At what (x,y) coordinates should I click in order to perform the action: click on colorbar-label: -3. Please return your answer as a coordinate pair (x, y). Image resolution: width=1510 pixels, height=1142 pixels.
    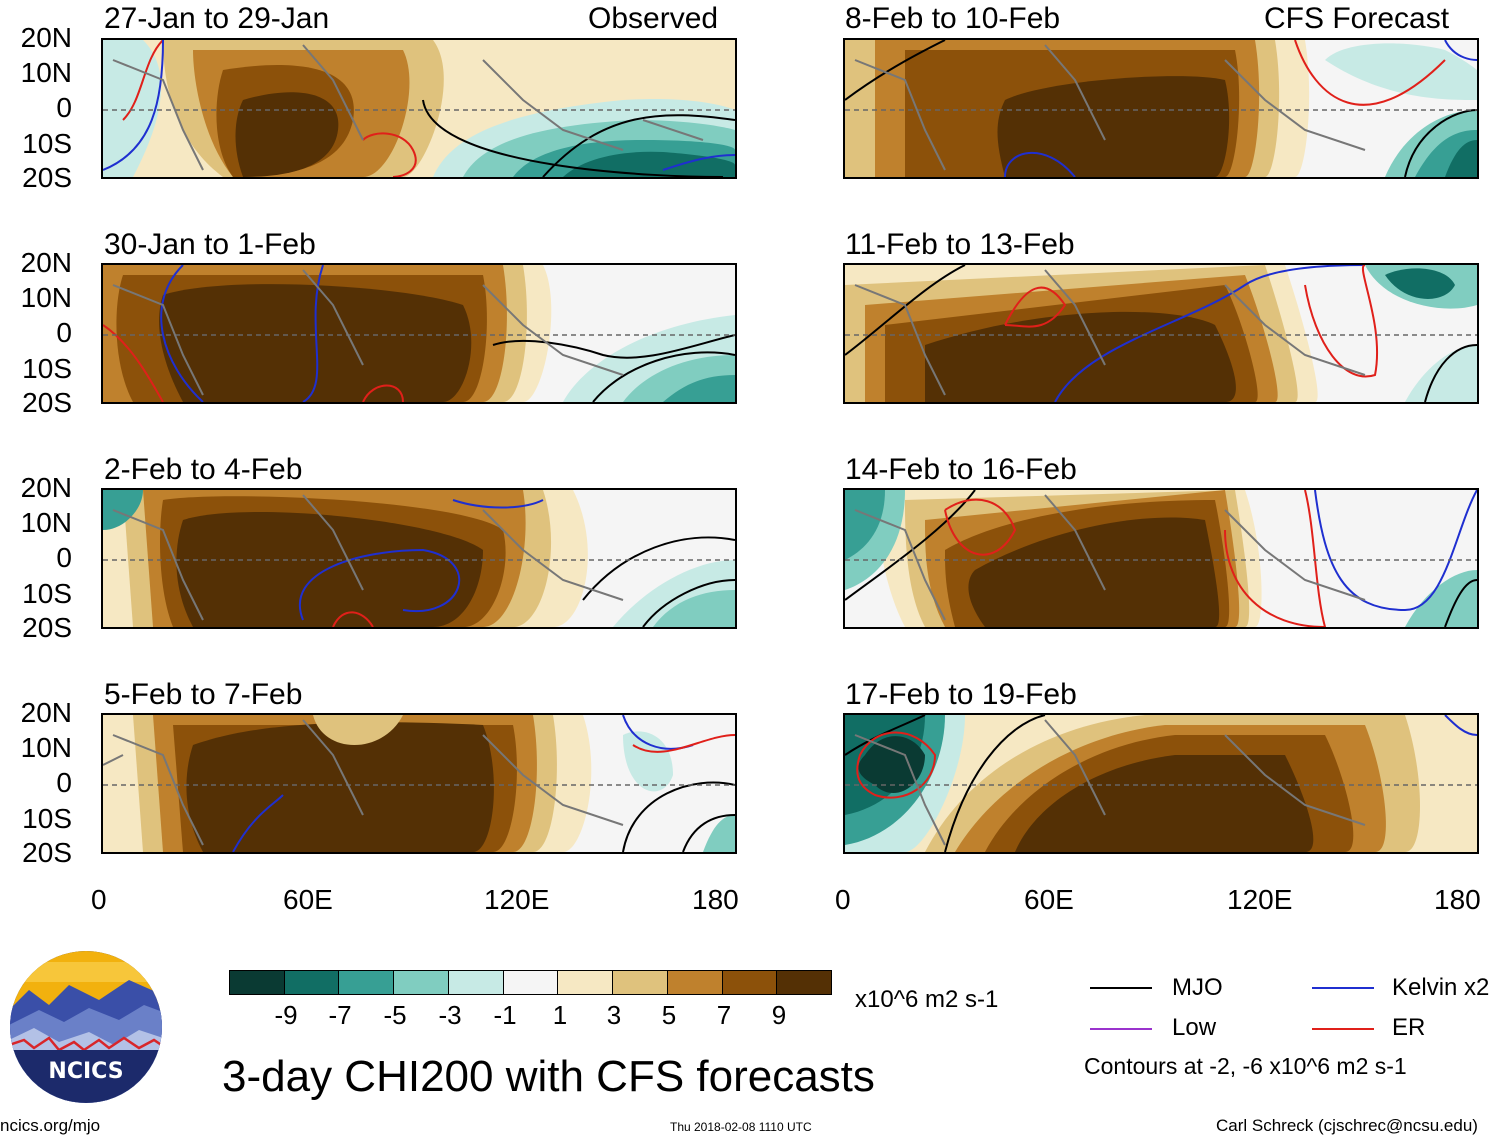
    Looking at the image, I should click on (450, 1015).